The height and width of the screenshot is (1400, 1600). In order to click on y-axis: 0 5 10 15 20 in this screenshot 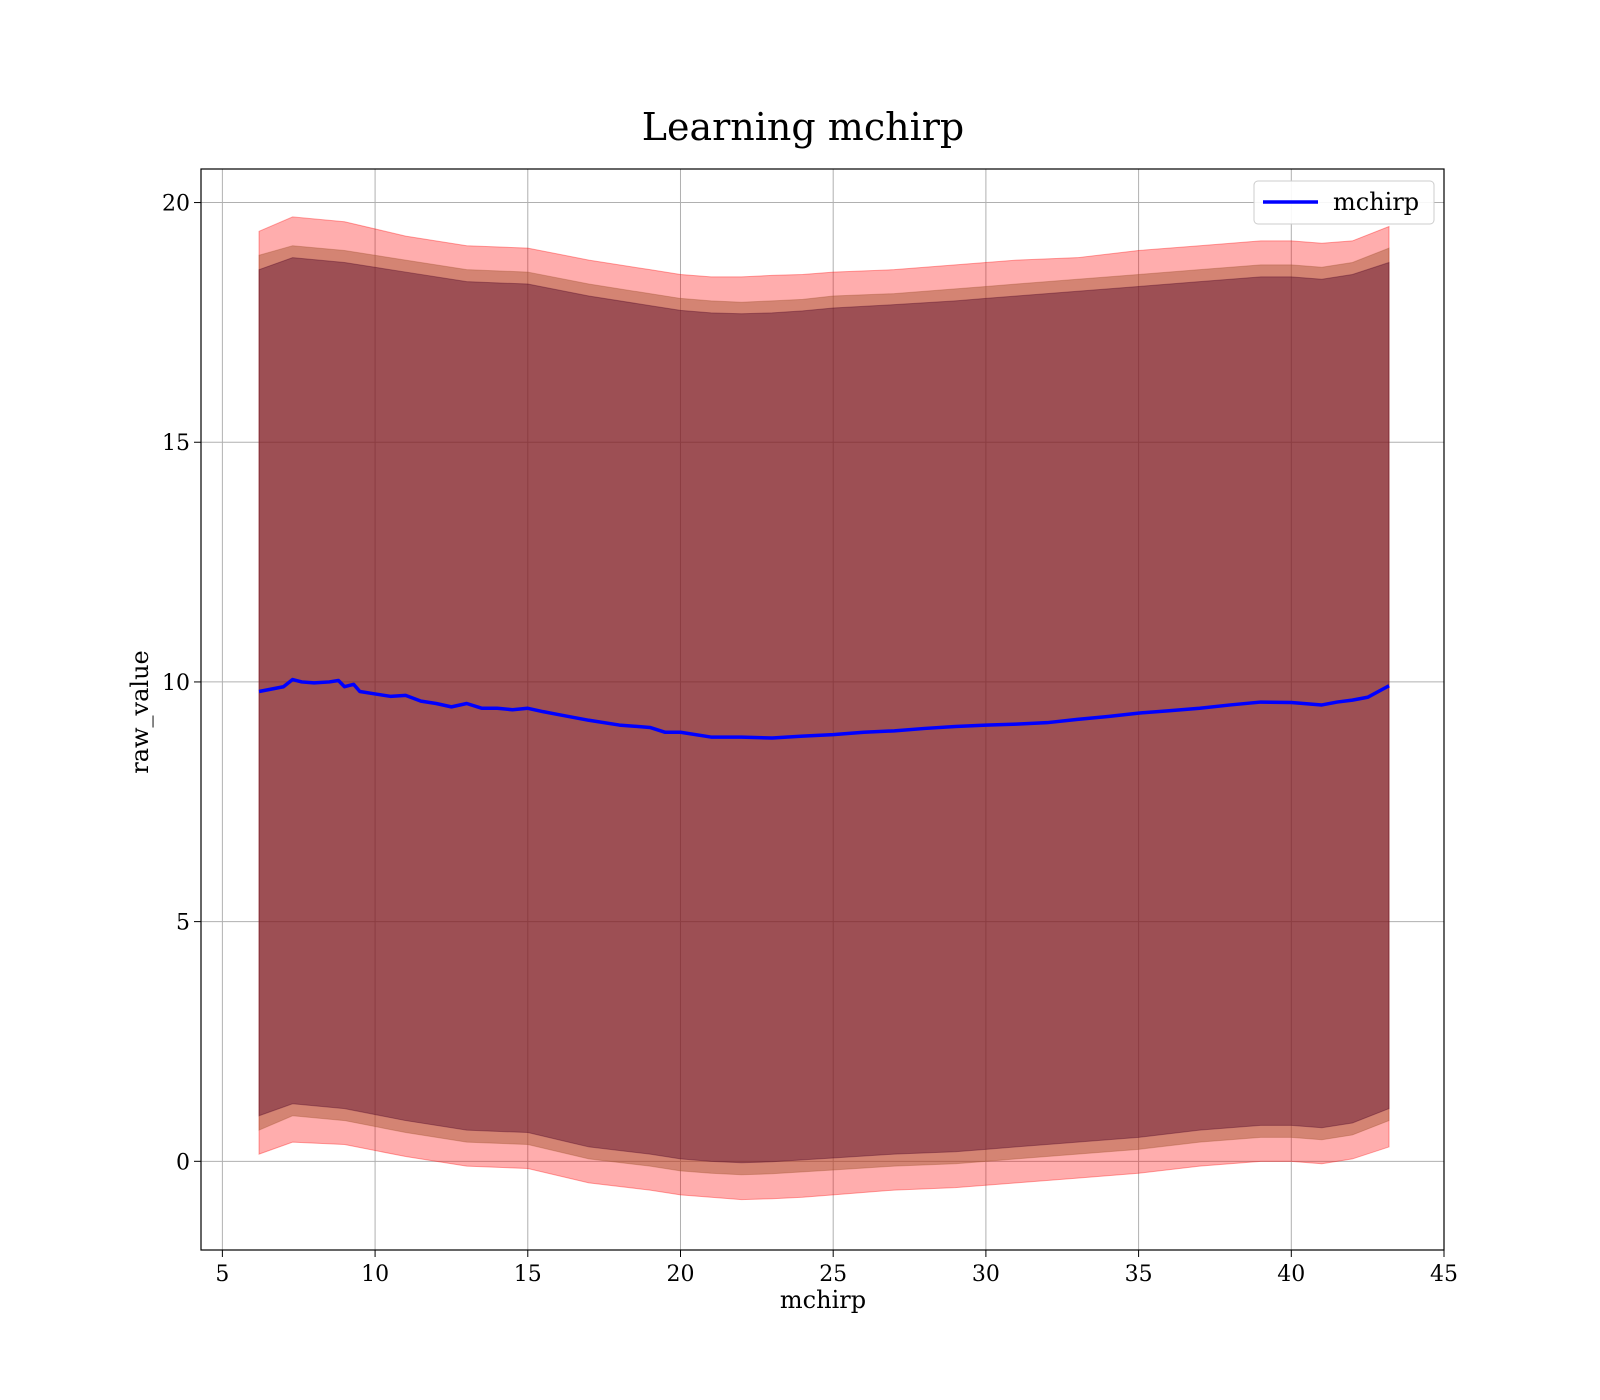, I will do `click(181, 683)`.